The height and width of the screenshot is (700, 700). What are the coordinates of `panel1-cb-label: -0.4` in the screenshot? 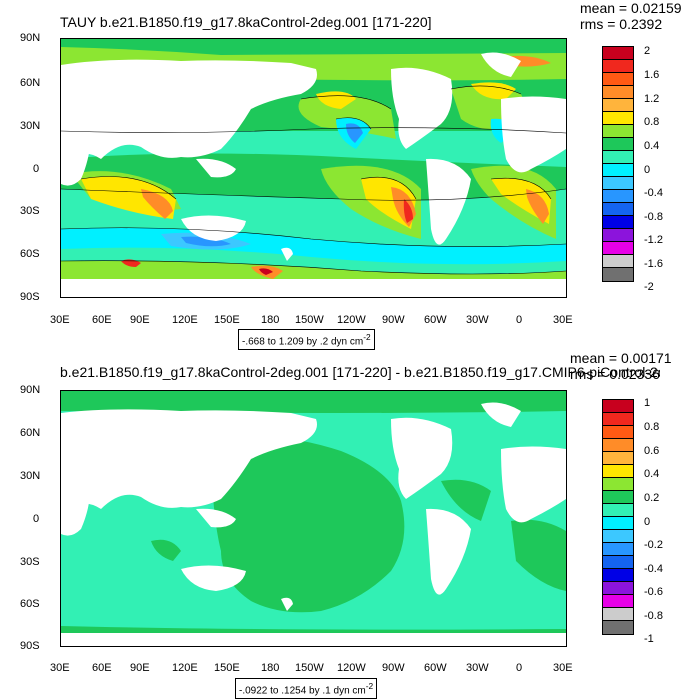 It's located at (653, 193).